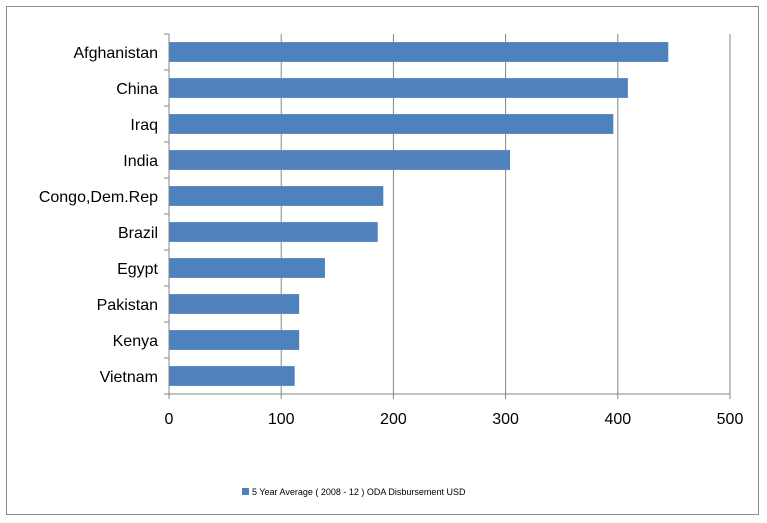 The image size is (767, 523). I want to click on x-tick-label: 200, so click(393, 419).